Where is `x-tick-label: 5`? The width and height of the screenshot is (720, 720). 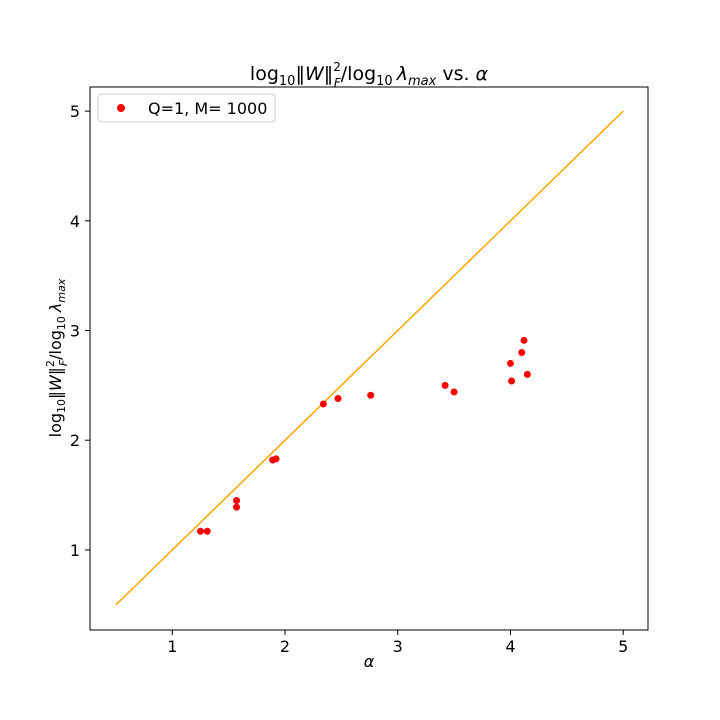
x-tick-label: 5 is located at coordinates (623, 646).